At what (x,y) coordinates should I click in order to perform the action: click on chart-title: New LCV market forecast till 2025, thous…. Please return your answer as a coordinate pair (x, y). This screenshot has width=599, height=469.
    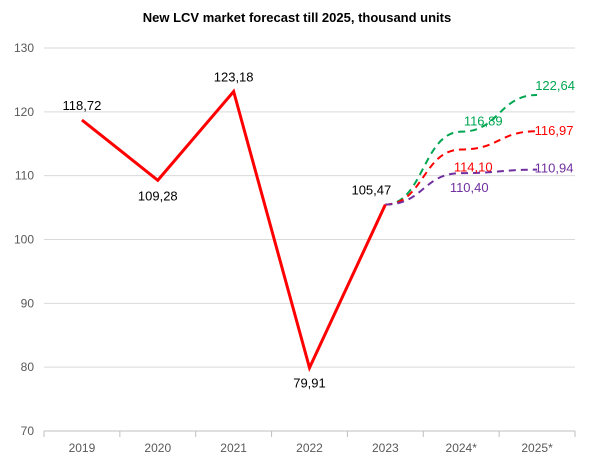
    Looking at the image, I should click on (297, 17).